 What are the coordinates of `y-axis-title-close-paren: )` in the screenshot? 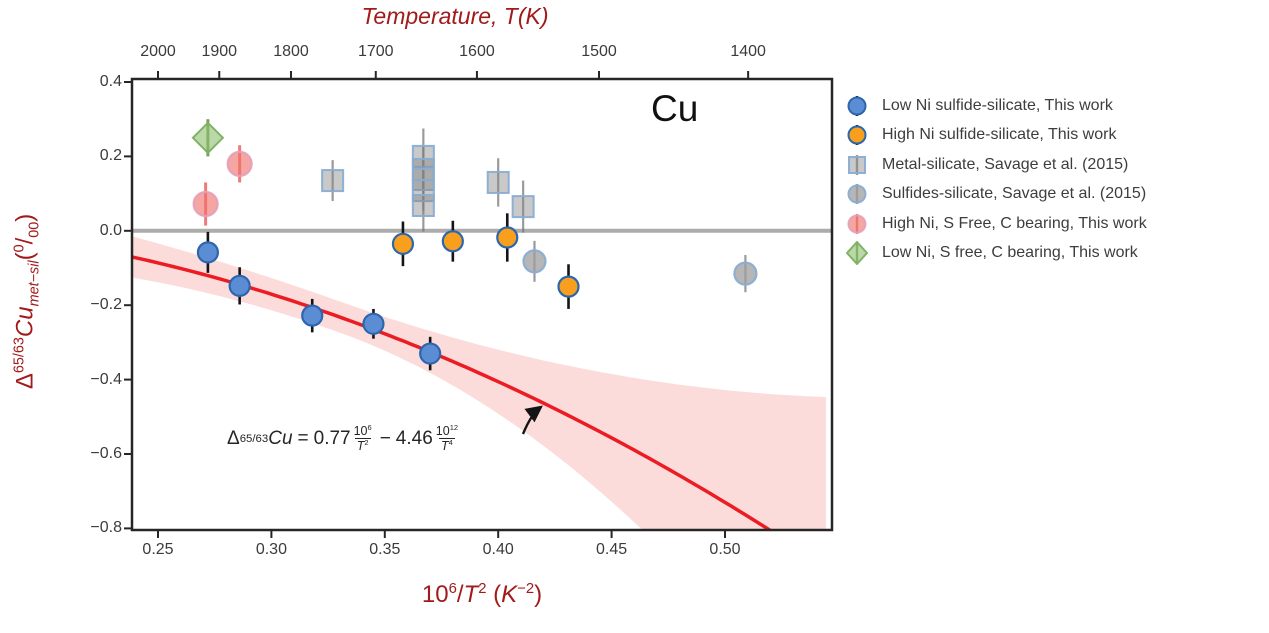 It's located at (25, 217).